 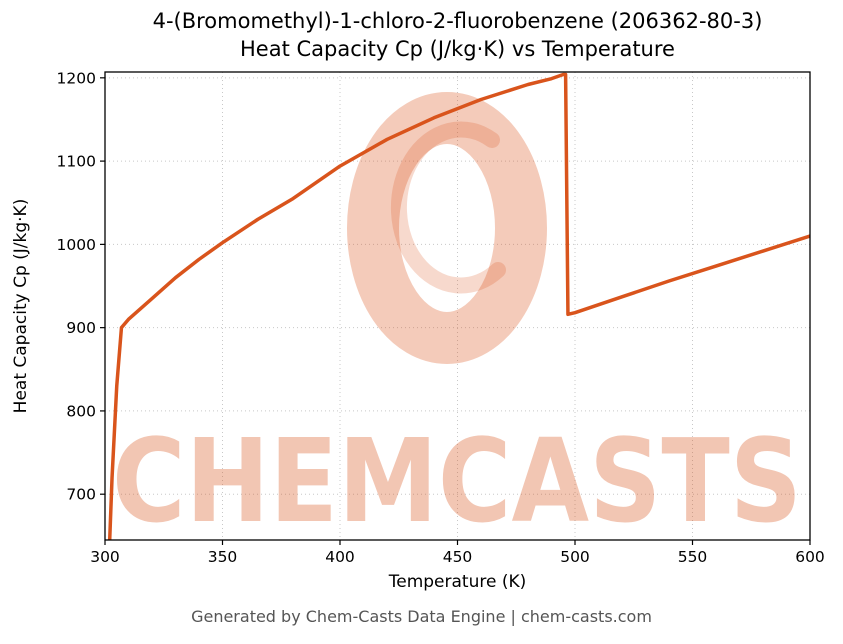 What do you see at coordinates (81, 328) in the screenshot?
I see `y-tick-label: 900` at bounding box center [81, 328].